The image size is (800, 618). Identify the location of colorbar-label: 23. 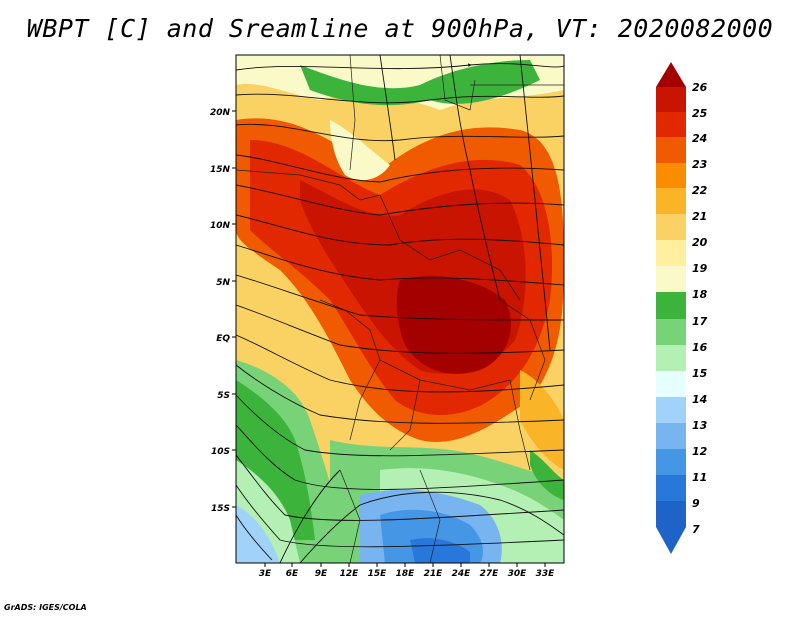
(700, 164).